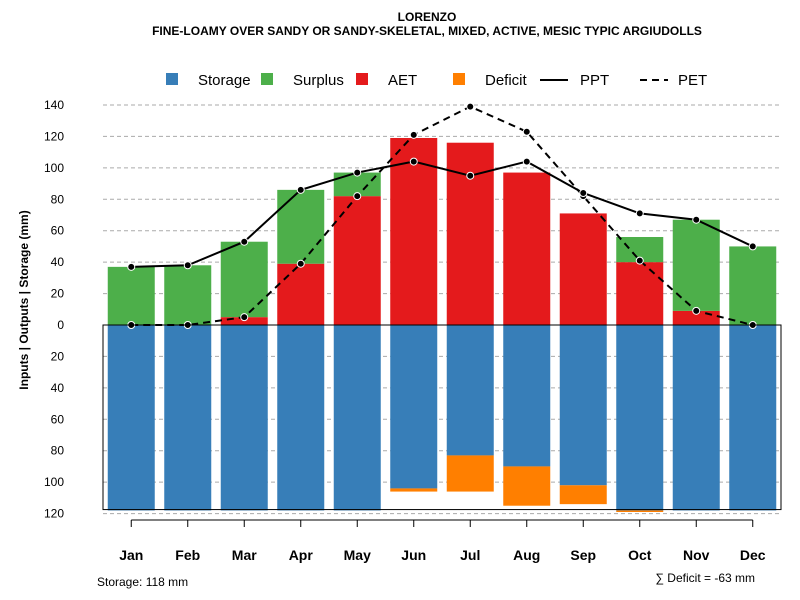 The width and height of the screenshot is (800, 600). Describe the element at coordinates (705, 578) in the screenshot. I see `deficit-note: ∑ Deficit = -63 mm` at that location.